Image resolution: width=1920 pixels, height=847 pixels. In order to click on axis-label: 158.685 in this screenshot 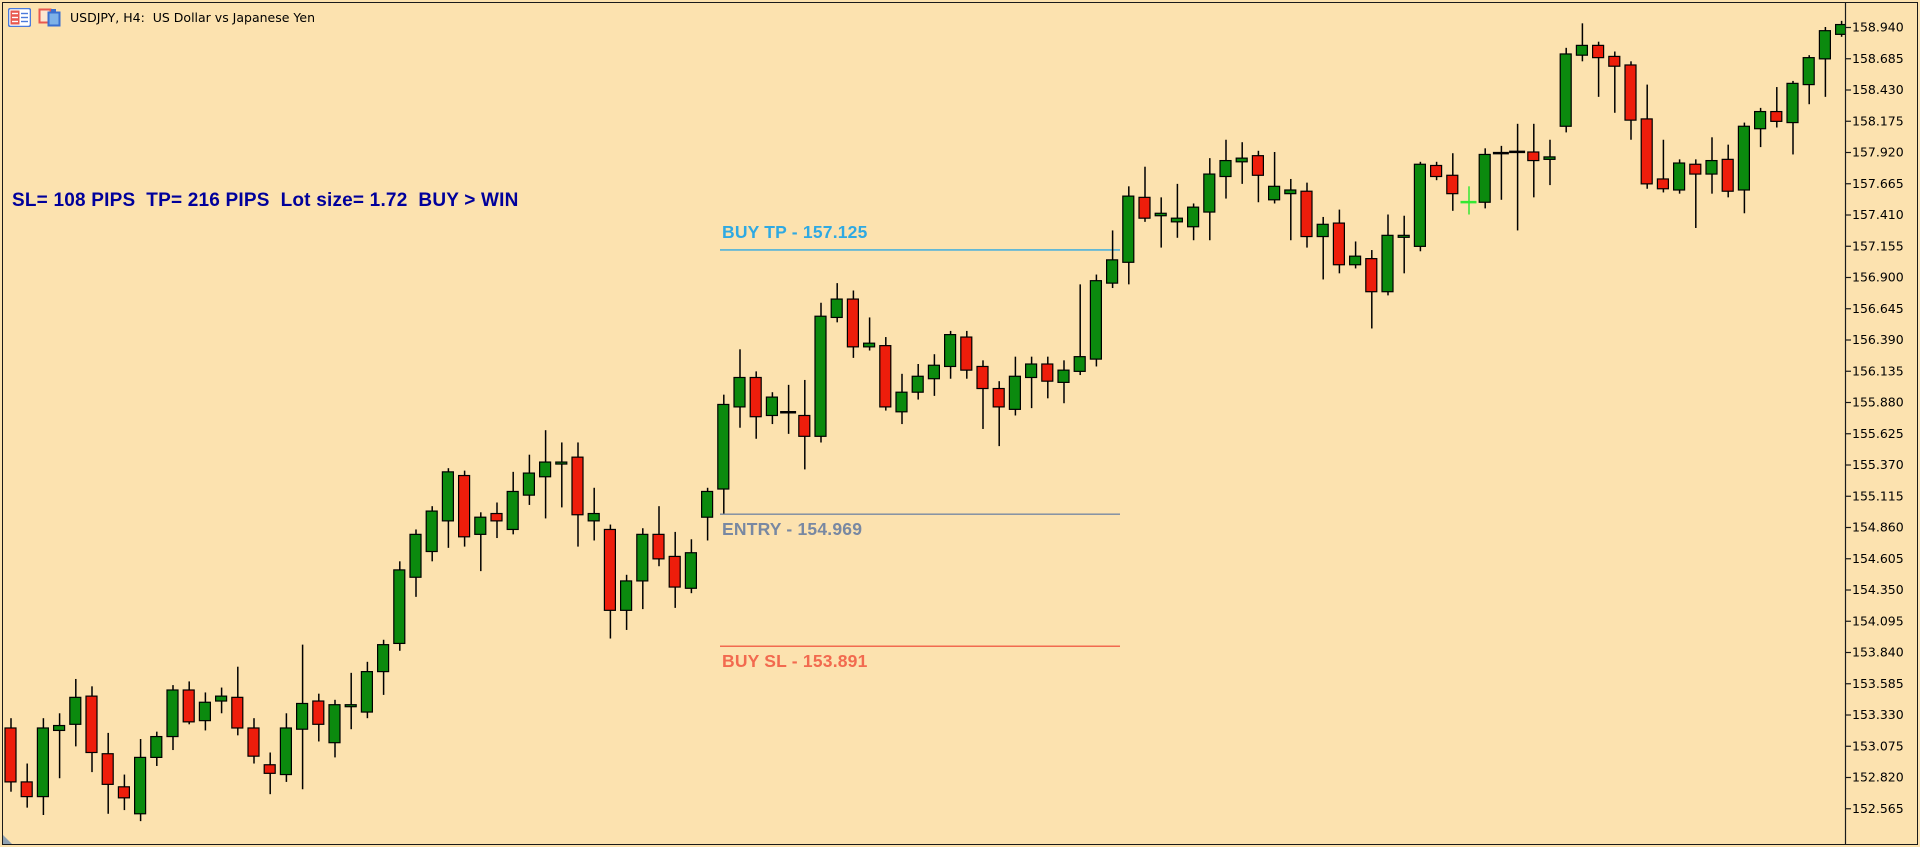, I will do `click(1878, 58)`.